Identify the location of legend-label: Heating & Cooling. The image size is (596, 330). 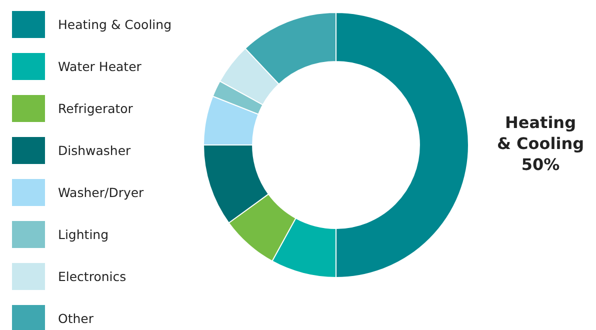
(115, 24).